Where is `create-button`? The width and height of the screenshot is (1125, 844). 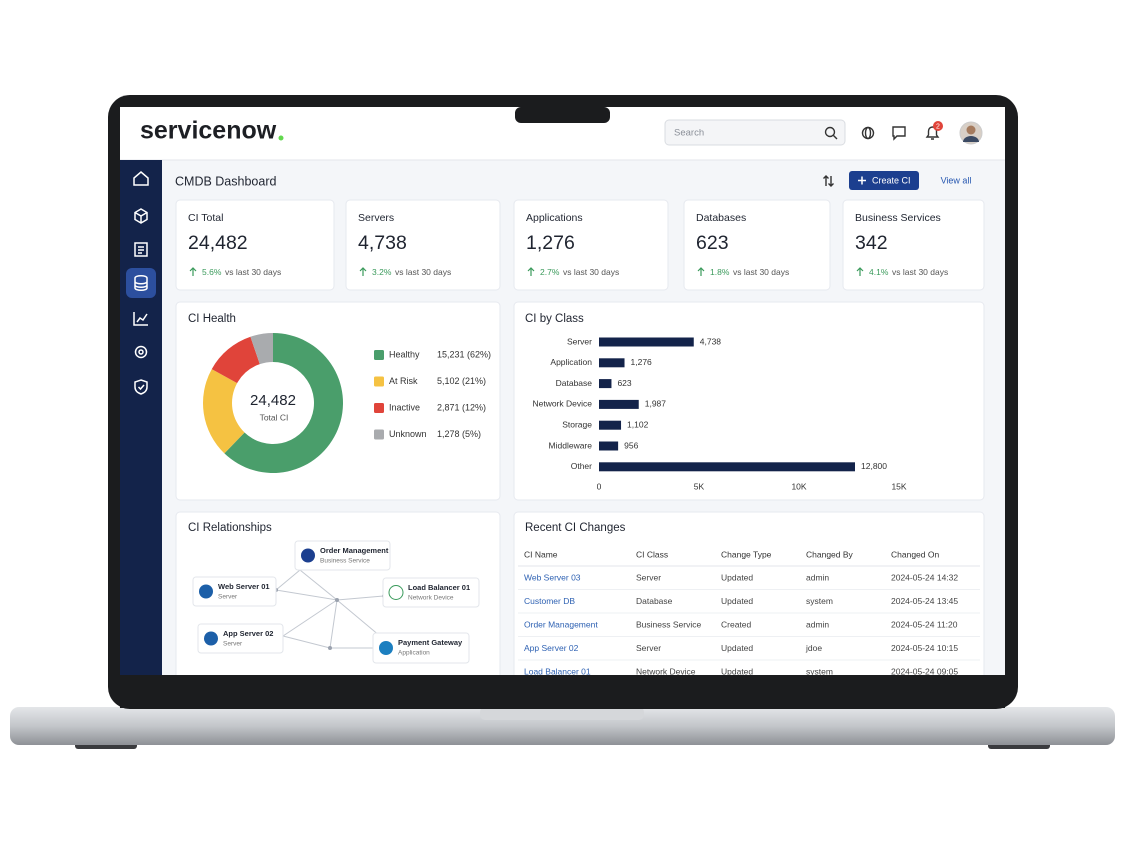
create-button is located at coordinates (884, 180).